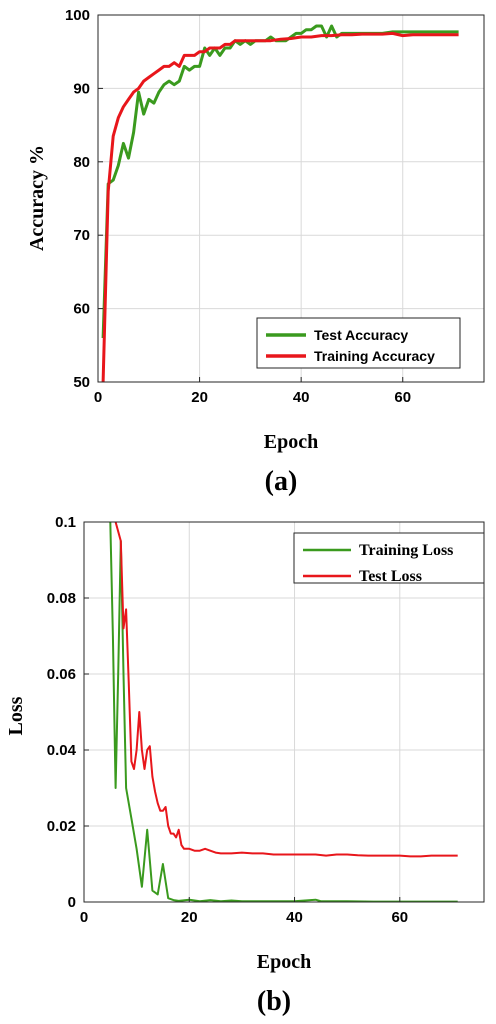 This screenshot has height=1024, width=496. I want to click on y-axis-label: Accuracy %, so click(37, 198).